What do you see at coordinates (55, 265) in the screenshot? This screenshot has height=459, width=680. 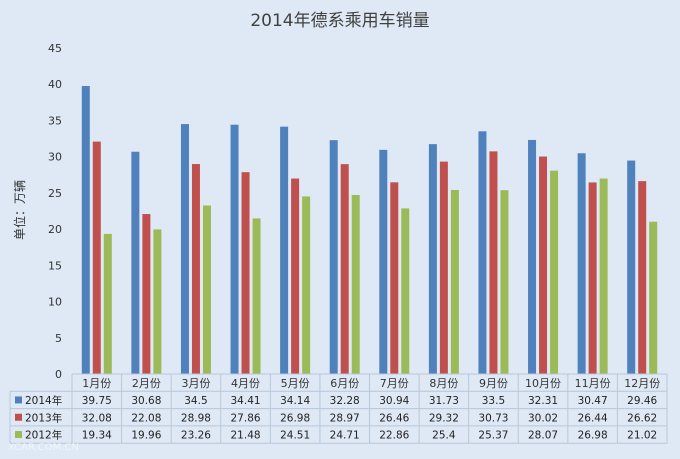 I see `y-tick-label: 15` at bounding box center [55, 265].